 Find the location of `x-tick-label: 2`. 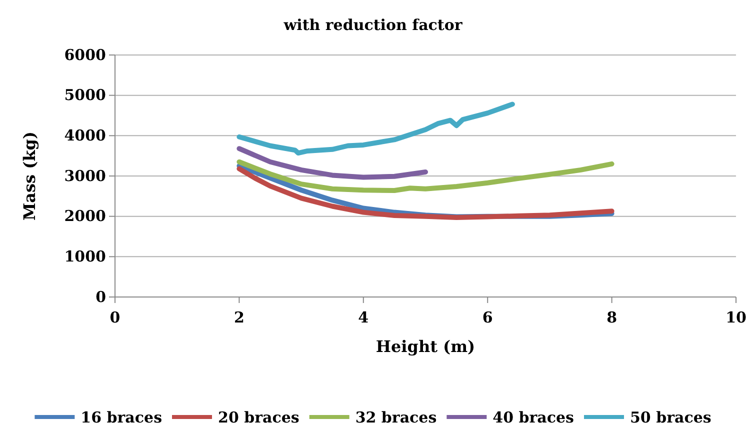

x-tick-label: 2 is located at coordinates (239, 317).